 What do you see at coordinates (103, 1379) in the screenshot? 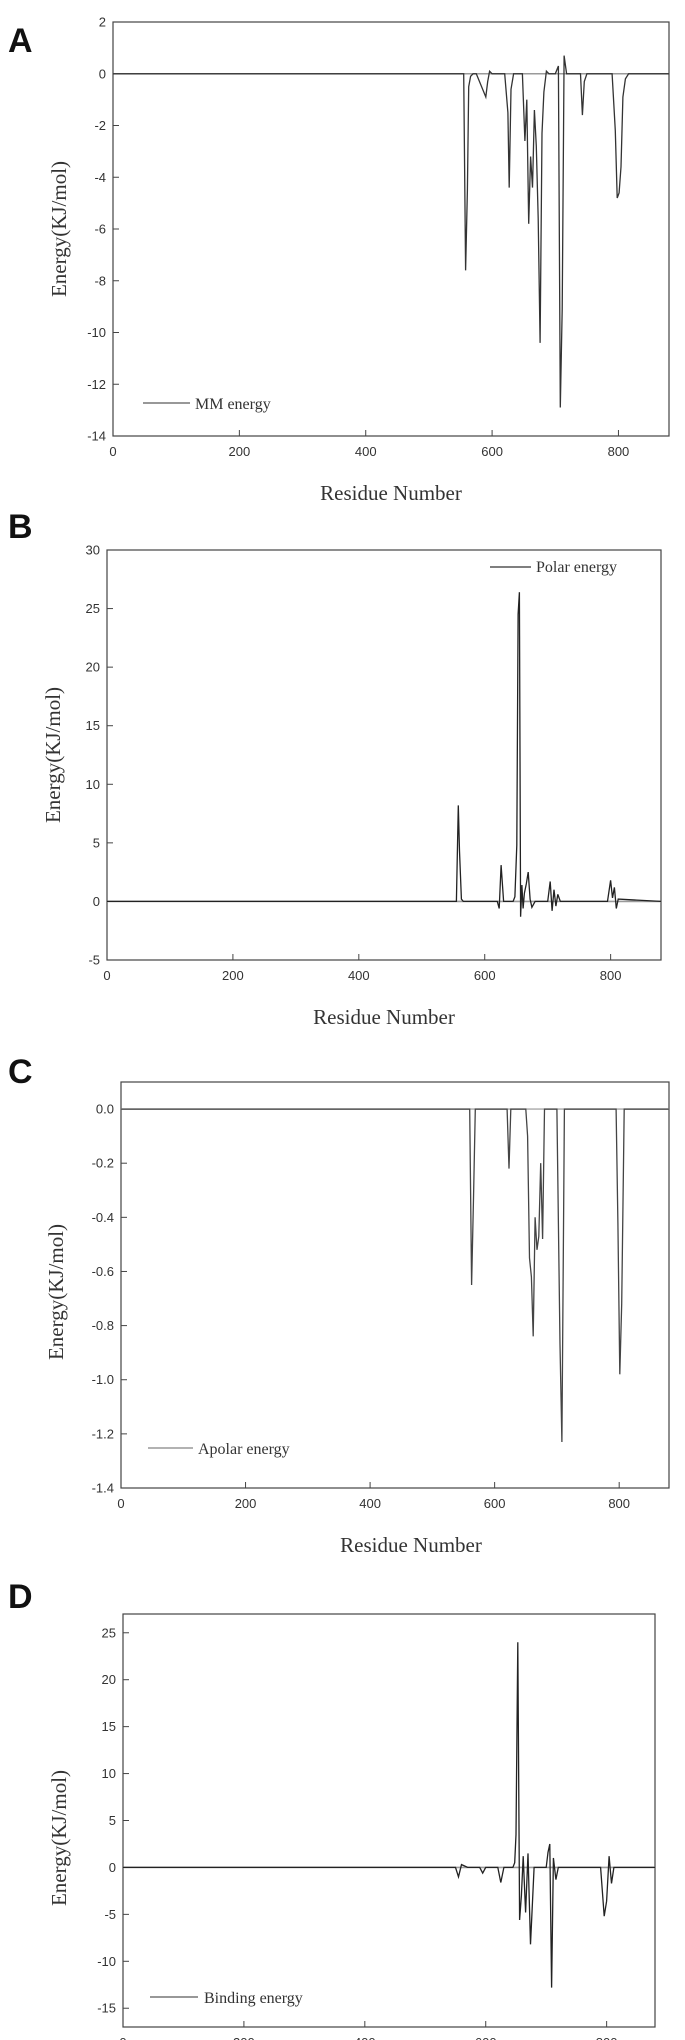
I see `panel-c-y-tick-label: -1.0` at bounding box center [103, 1379].